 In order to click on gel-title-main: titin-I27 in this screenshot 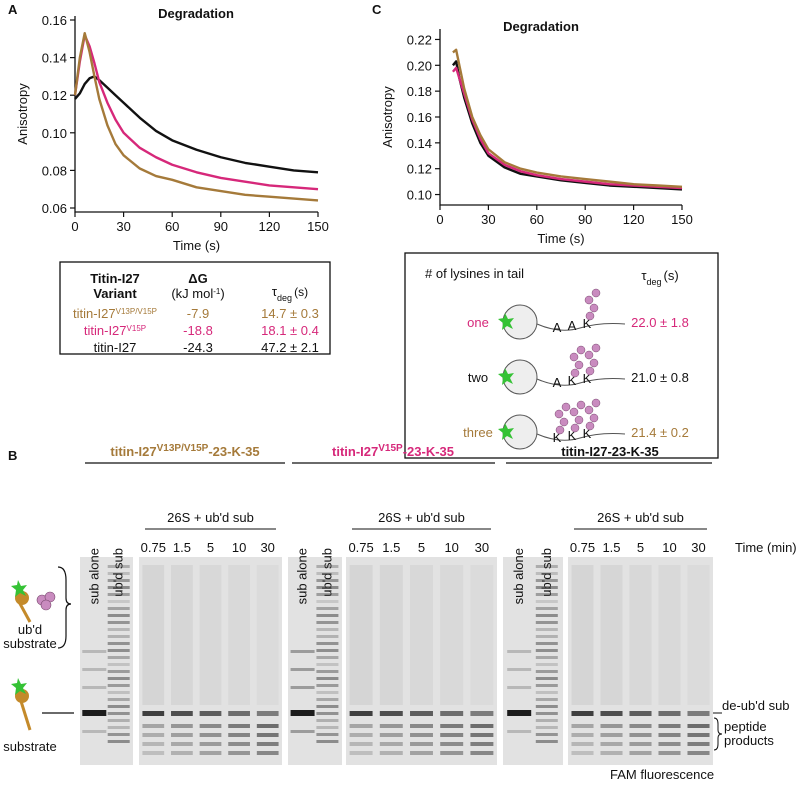, I will do `click(355, 451)`.